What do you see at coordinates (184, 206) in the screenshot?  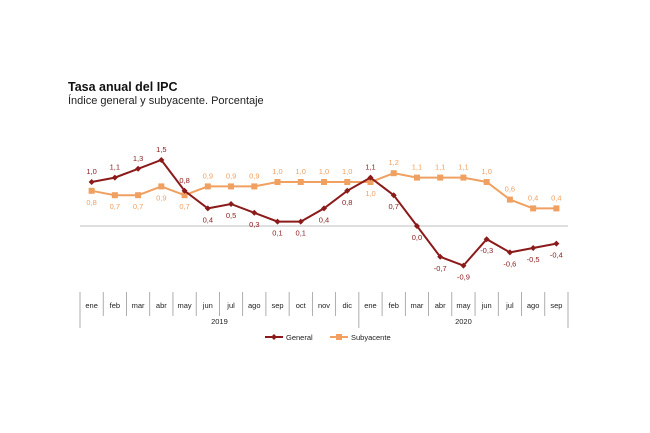 I see `data-label-subyacente: 0,7` at bounding box center [184, 206].